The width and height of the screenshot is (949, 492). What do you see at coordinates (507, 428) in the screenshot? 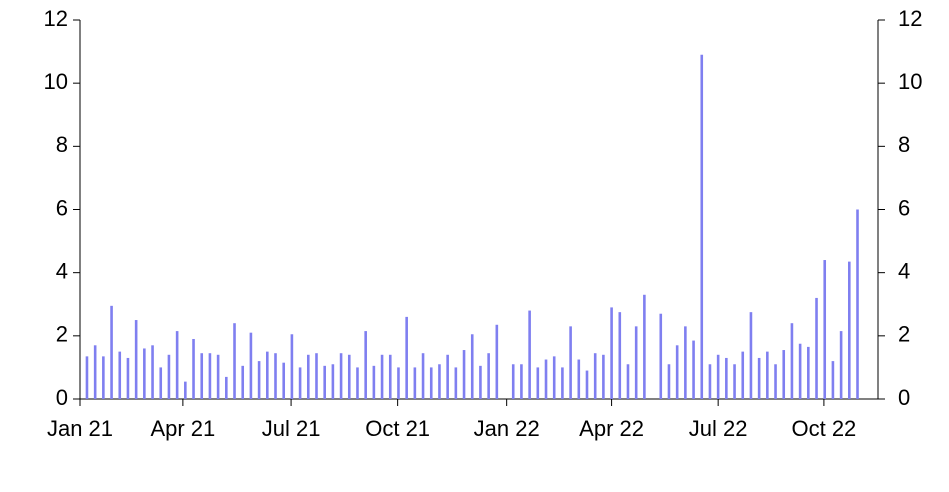
I see `x-tick-label: Jan 22` at bounding box center [507, 428].